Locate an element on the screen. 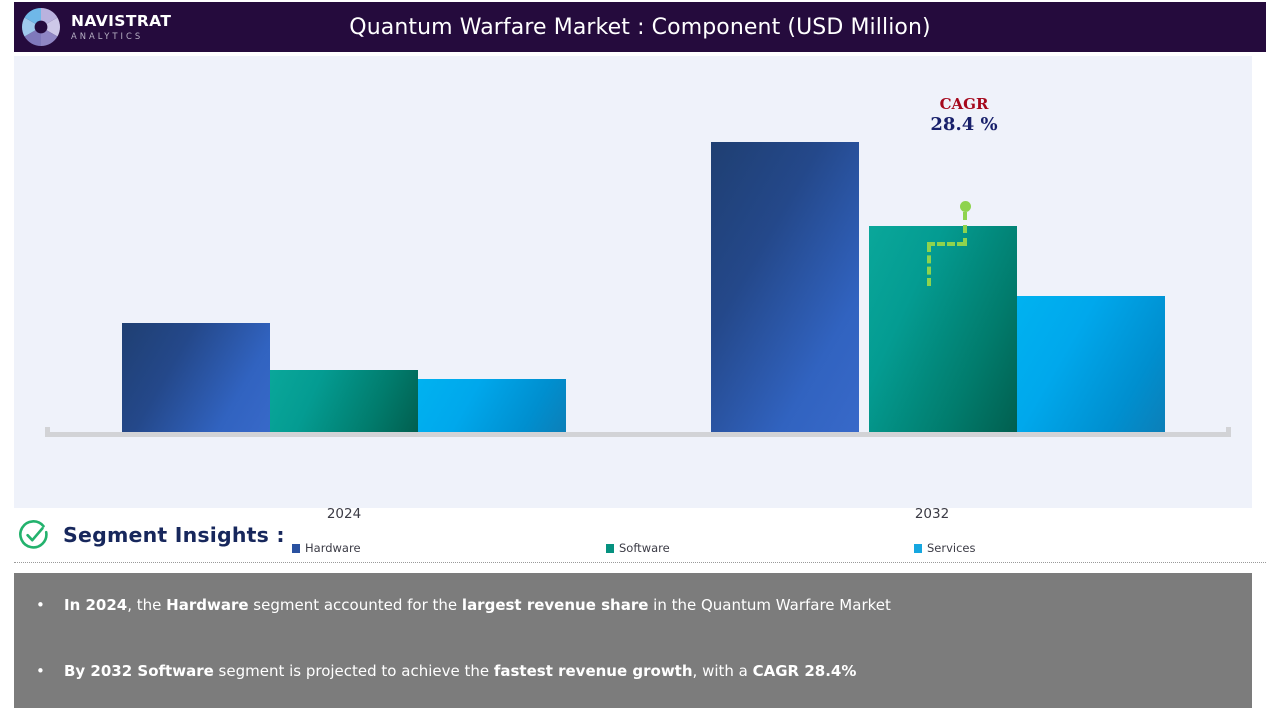 Image resolution: width=1280 pixels, height=720 pixels. legend-item-hardware: Hardware is located at coordinates (326, 548).